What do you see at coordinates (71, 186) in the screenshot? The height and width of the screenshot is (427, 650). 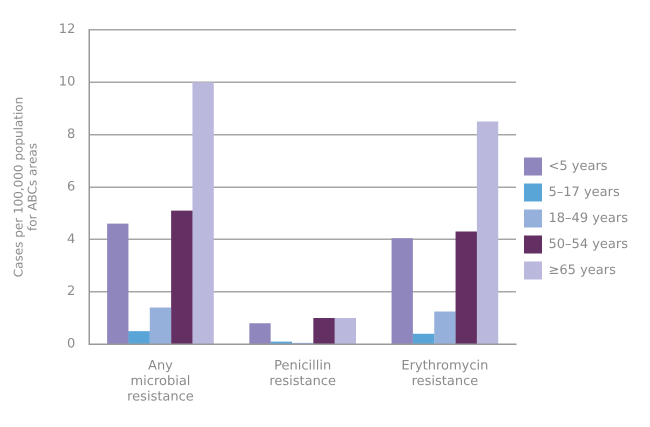 I see `y-tick-label: 6` at bounding box center [71, 186].